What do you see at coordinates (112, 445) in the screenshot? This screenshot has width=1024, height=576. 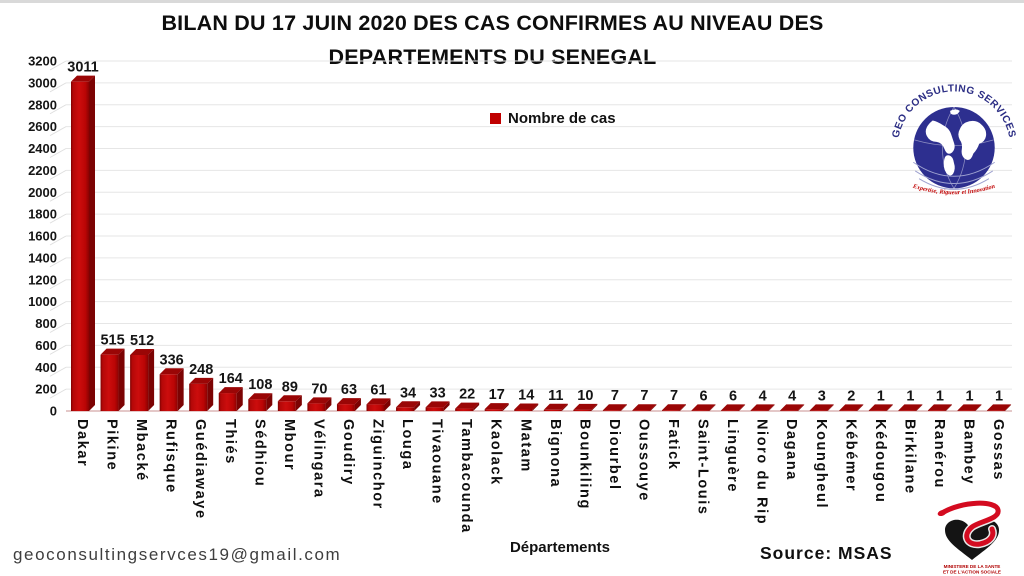 I see `x-tick-label: Pikine` at bounding box center [112, 445].